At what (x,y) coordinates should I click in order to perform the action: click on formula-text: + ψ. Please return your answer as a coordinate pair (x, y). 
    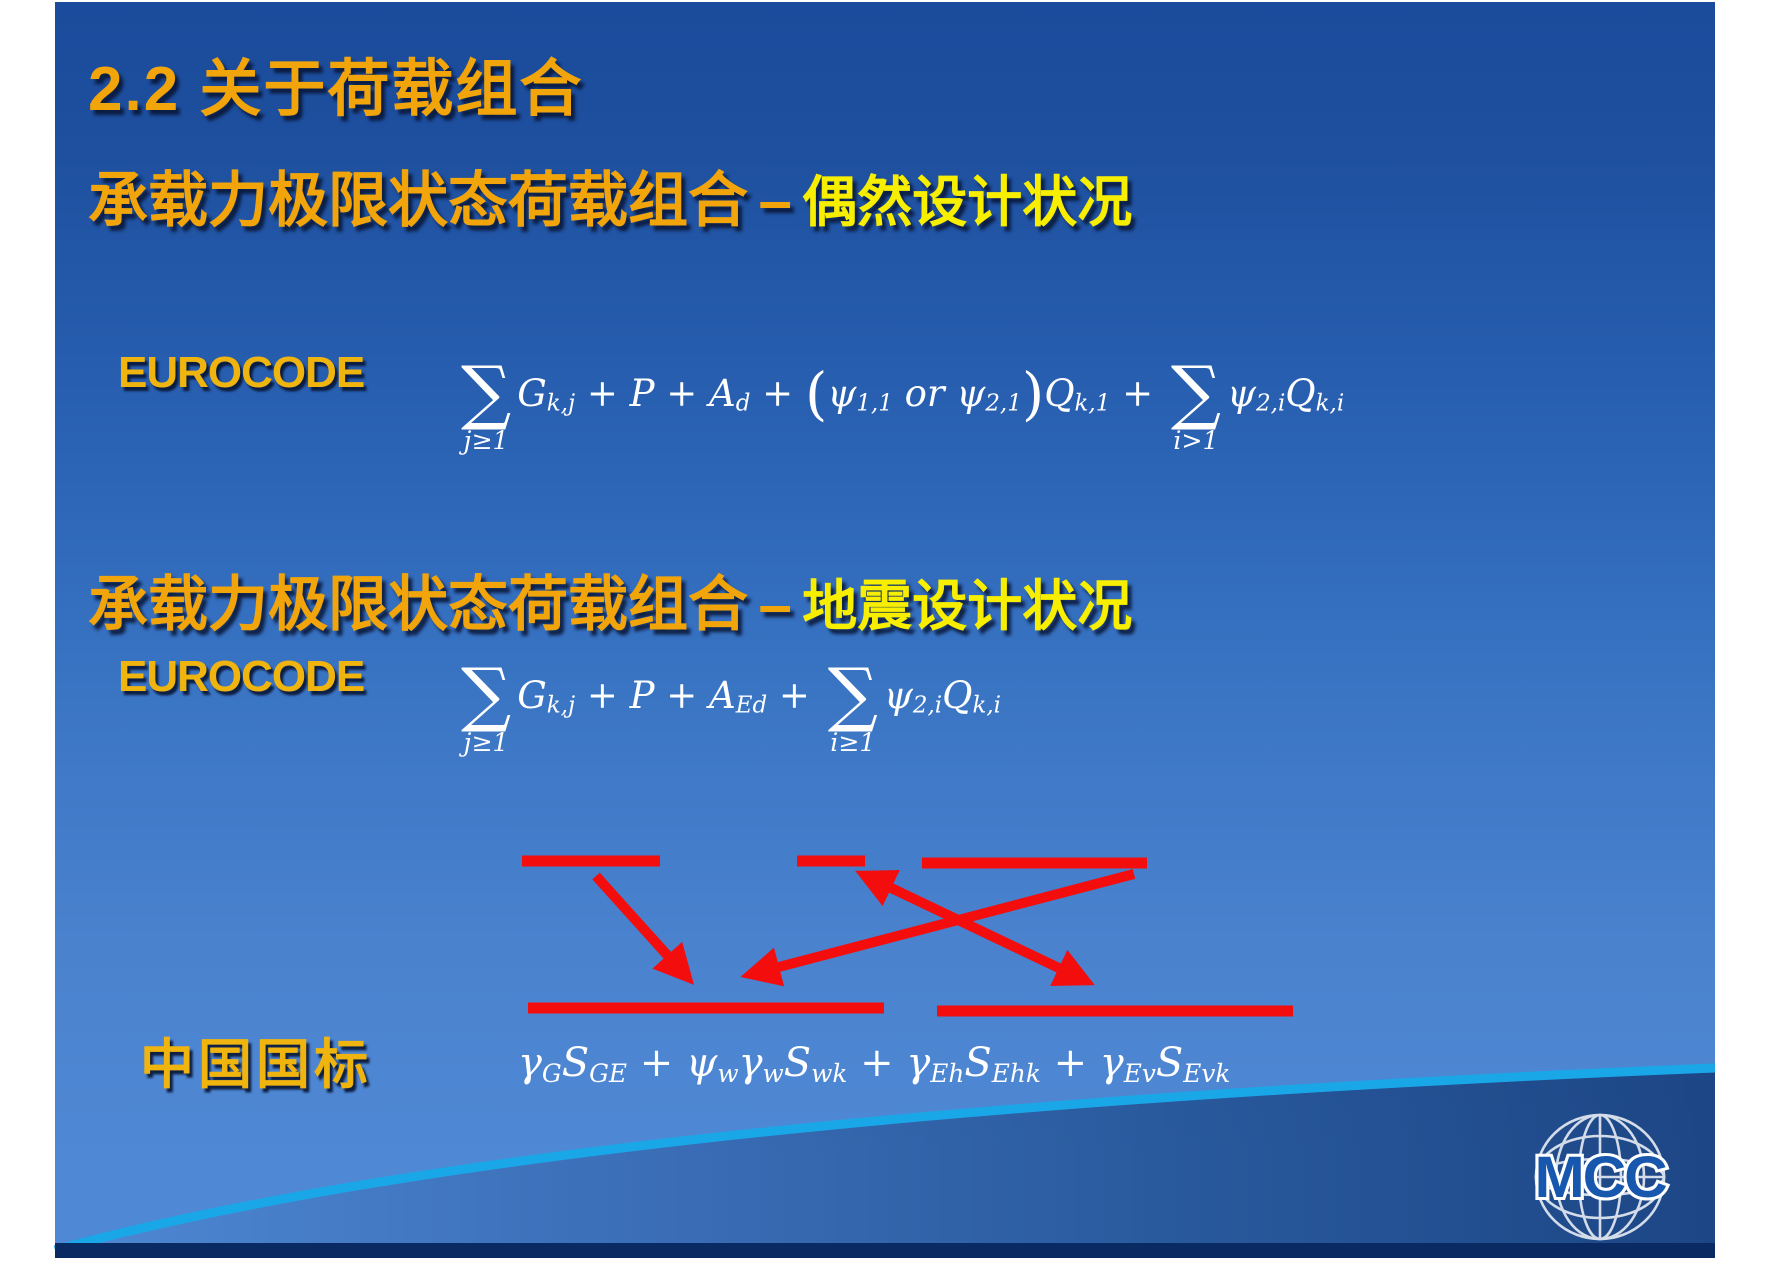
    Looking at the image, I should click on (672, 1063).